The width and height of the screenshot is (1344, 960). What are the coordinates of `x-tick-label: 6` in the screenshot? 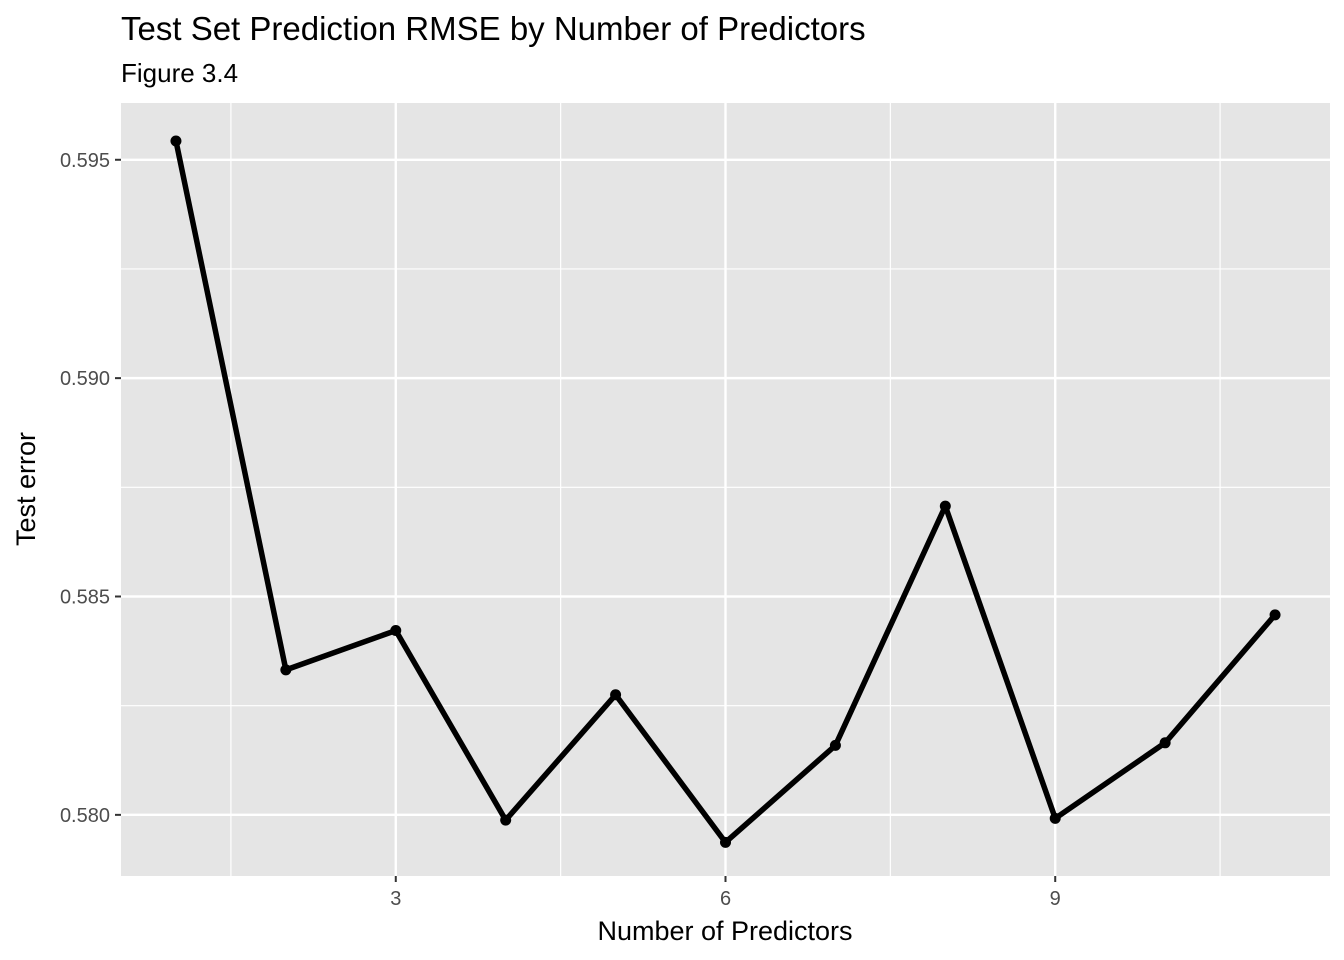 It's located at (725, 899).